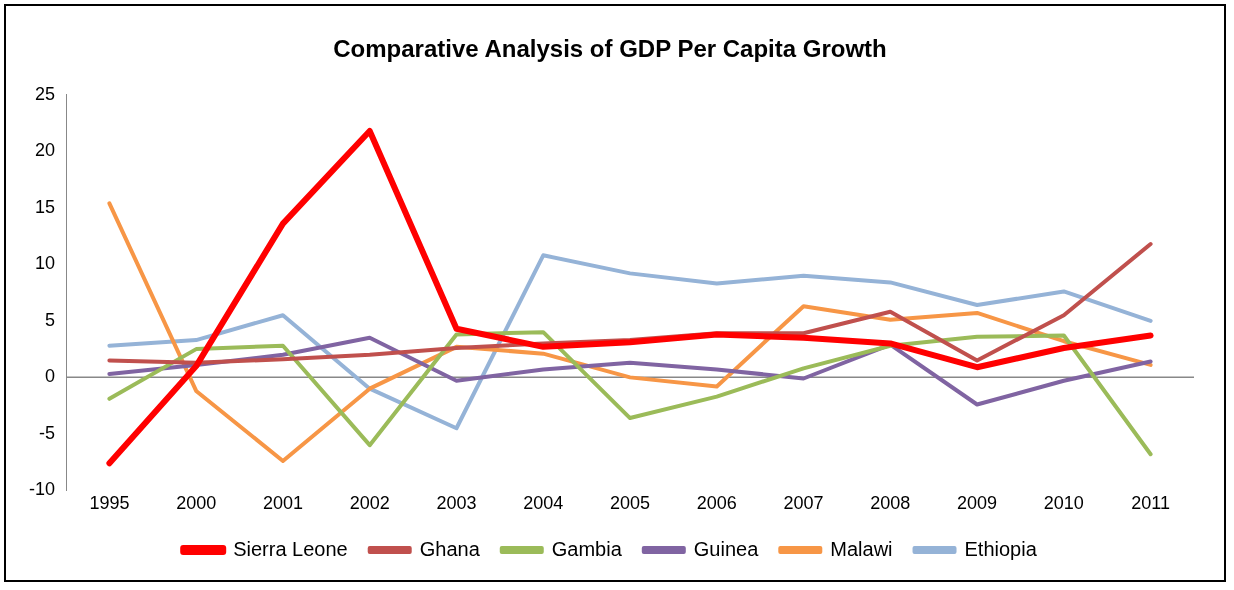 Image resolution: width=1234 pixels, height=590 pixels. What do you see at coordinates (1150, 503) in the screenshot?
I see `x-tick-label: 2011` at bounding box center [1150, 503].